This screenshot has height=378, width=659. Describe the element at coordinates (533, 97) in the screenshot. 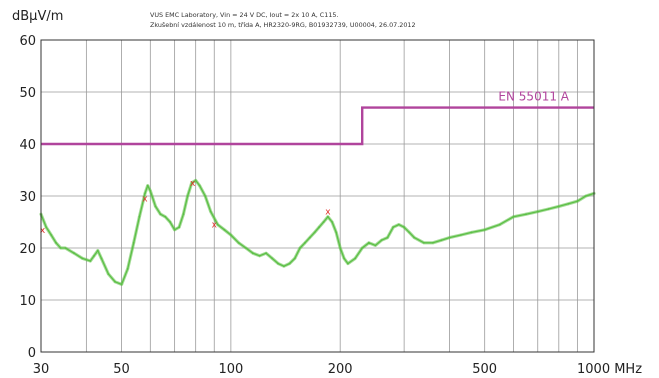

I see `limit-line-label: EN 55011 A` at that location.